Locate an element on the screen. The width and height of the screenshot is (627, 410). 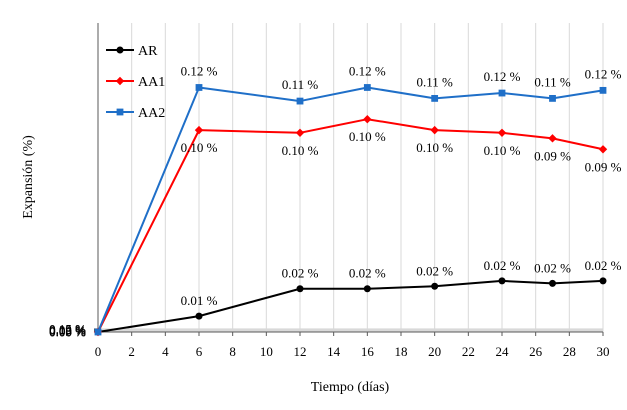
y-tick-label: 0.06 % is located at coordinates (67, 330).